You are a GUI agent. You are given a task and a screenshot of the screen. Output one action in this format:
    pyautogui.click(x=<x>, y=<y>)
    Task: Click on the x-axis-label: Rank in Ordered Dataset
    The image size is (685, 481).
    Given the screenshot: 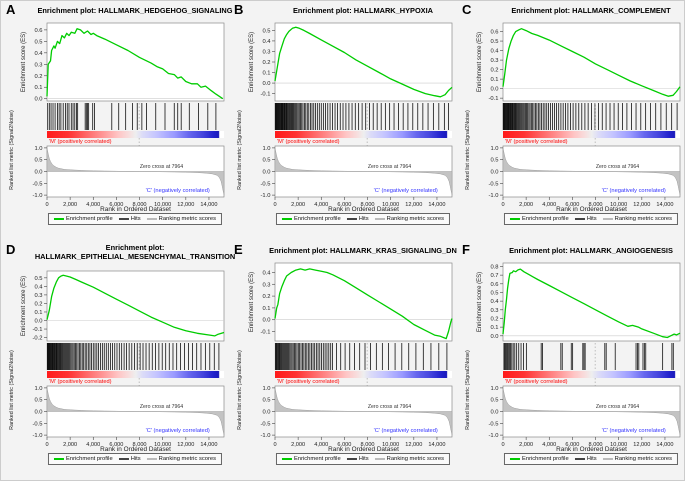 What is the action you would take?
    pyautogui.click(x=363, y=209)
    